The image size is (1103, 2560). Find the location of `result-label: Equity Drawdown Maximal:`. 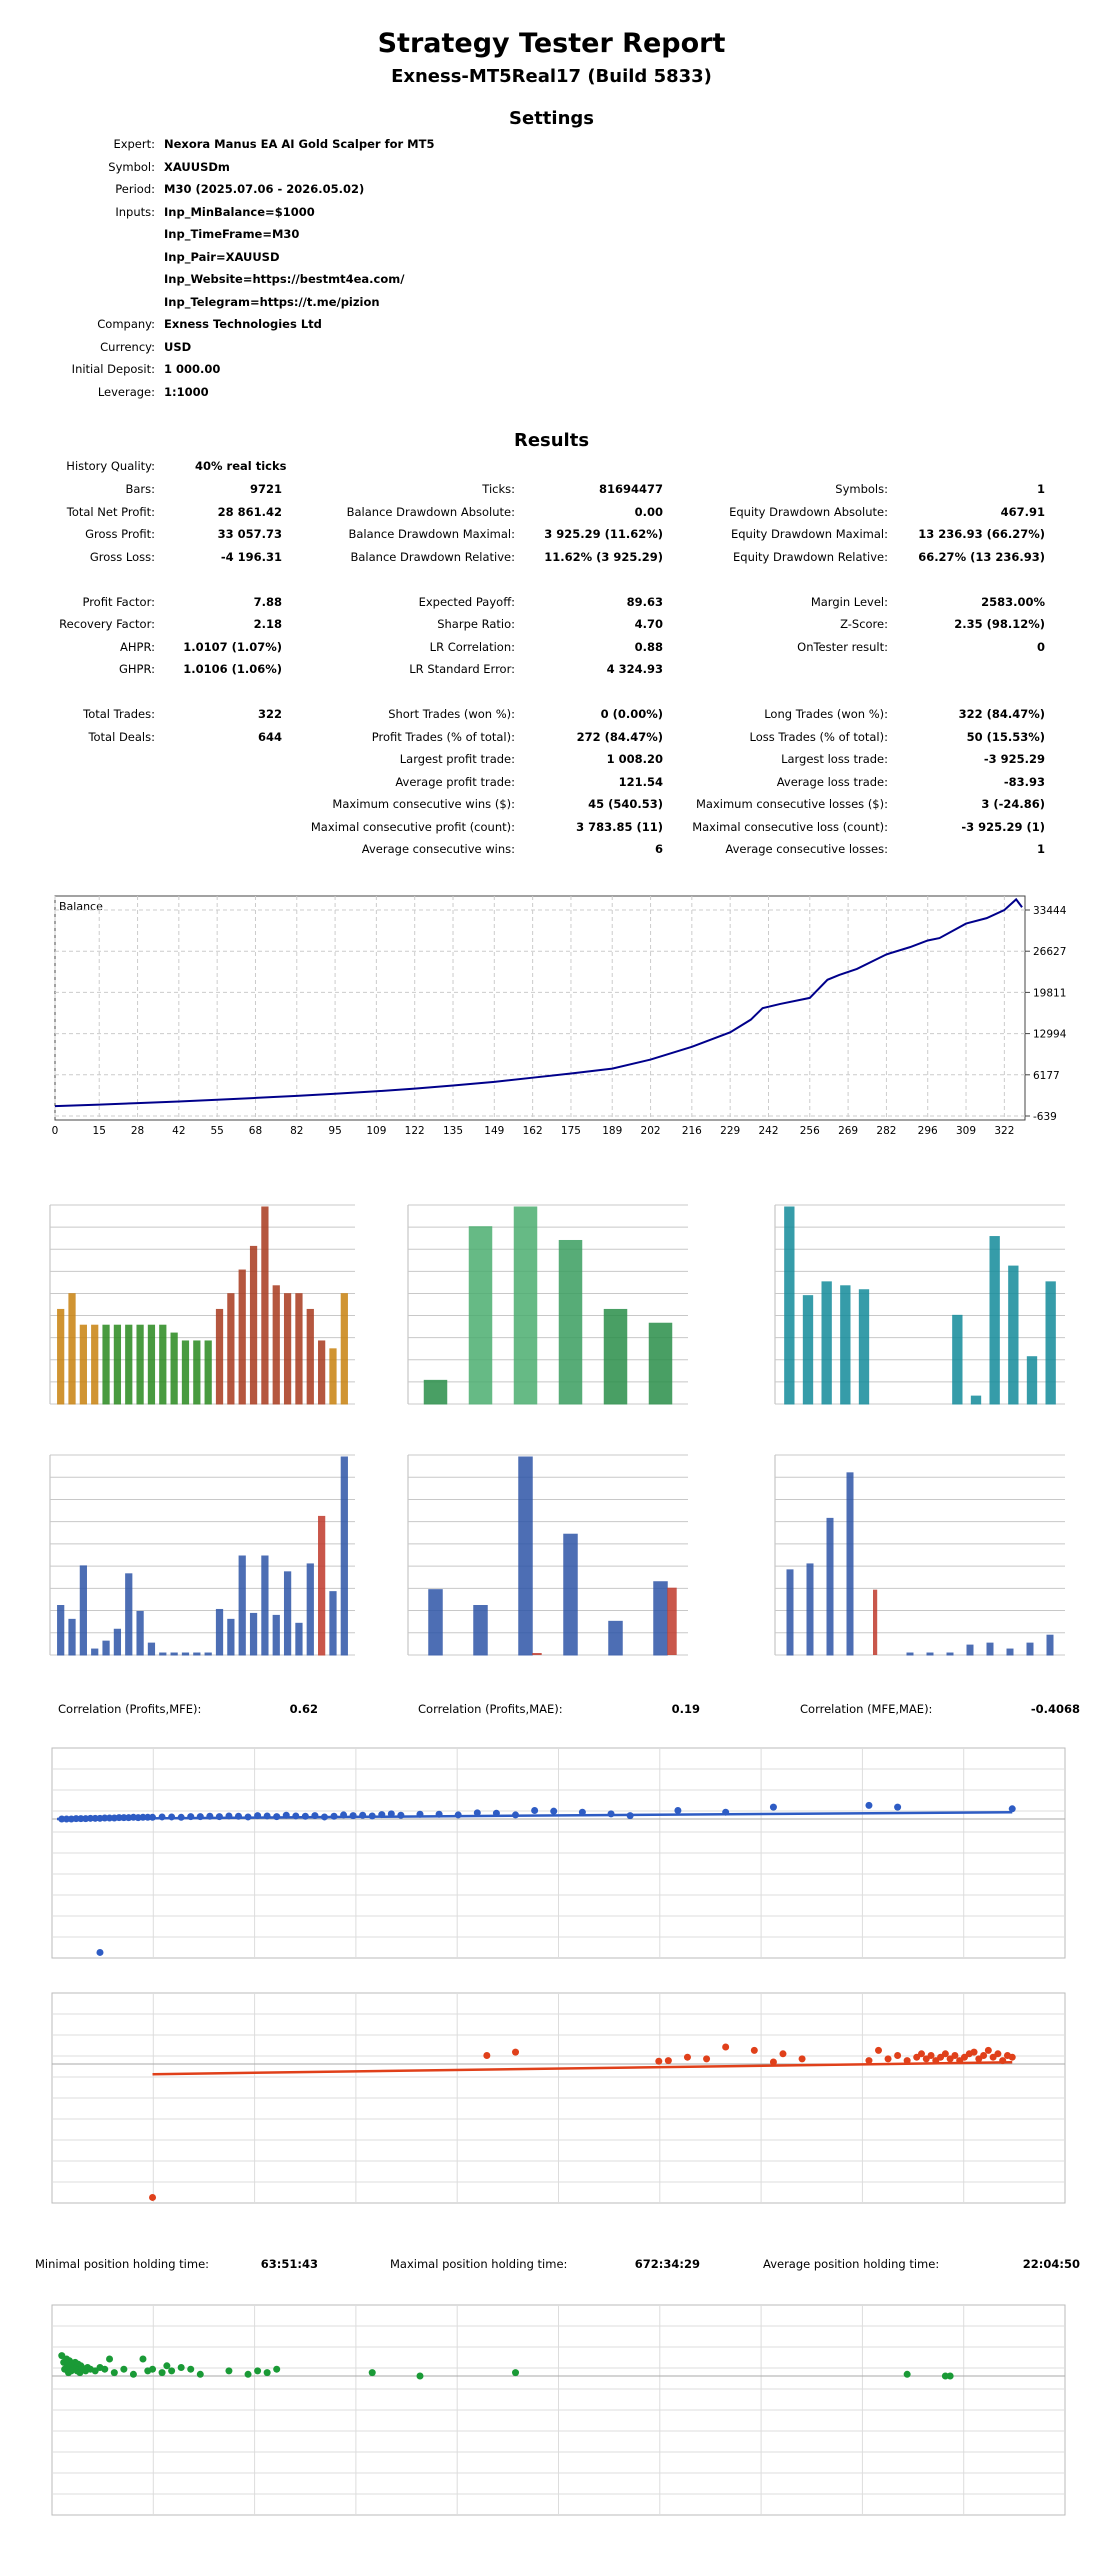

result-label: Equity Drawdown Maximal: is located at coordinates (809, 534).